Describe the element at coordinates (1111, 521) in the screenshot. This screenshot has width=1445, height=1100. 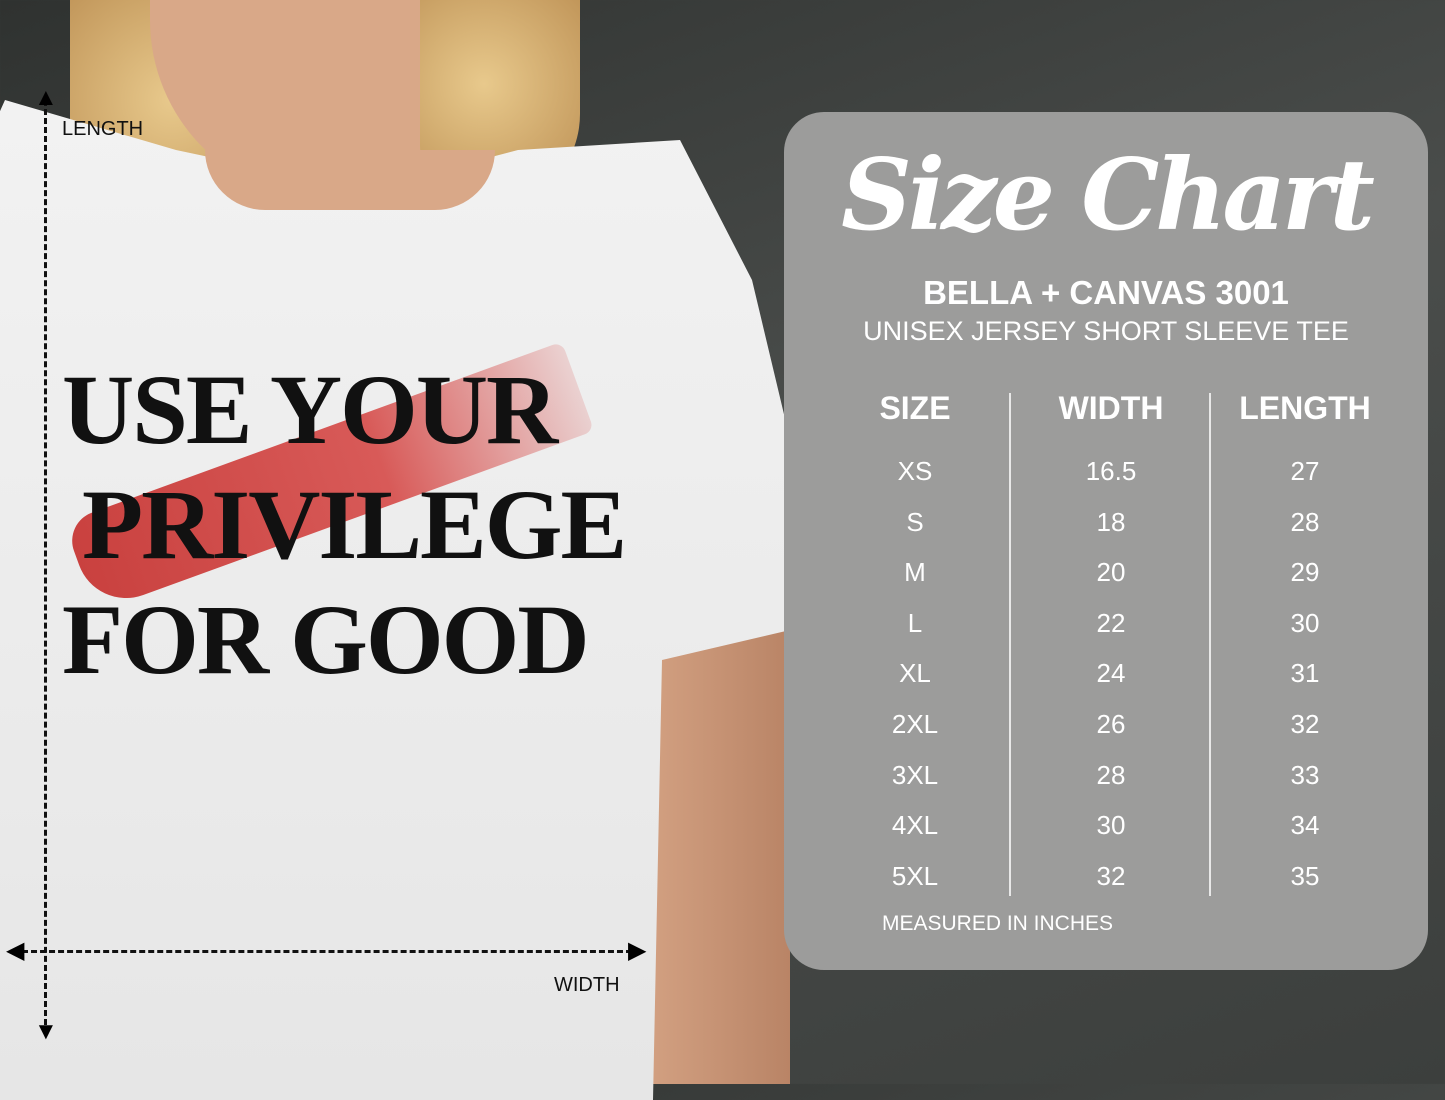
I see `cell-width: 18` at that location.